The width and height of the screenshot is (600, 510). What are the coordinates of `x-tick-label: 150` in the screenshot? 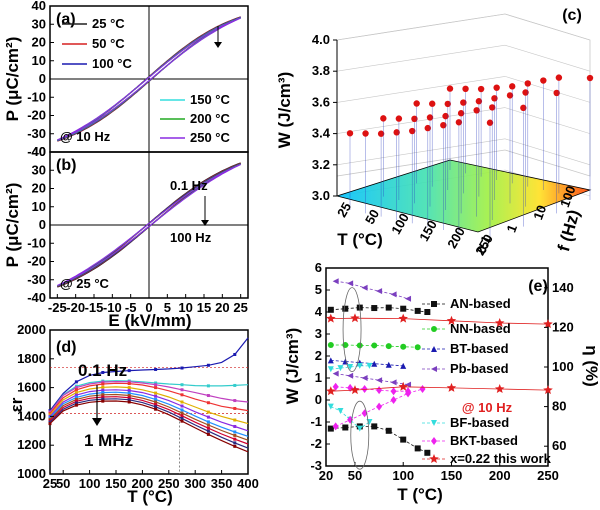 It's located at (116, 483).